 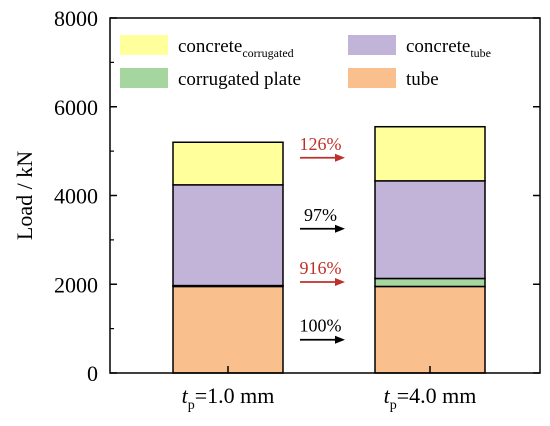 I want to click on ratio-annotation: 97%, so click(x=320, y=215).